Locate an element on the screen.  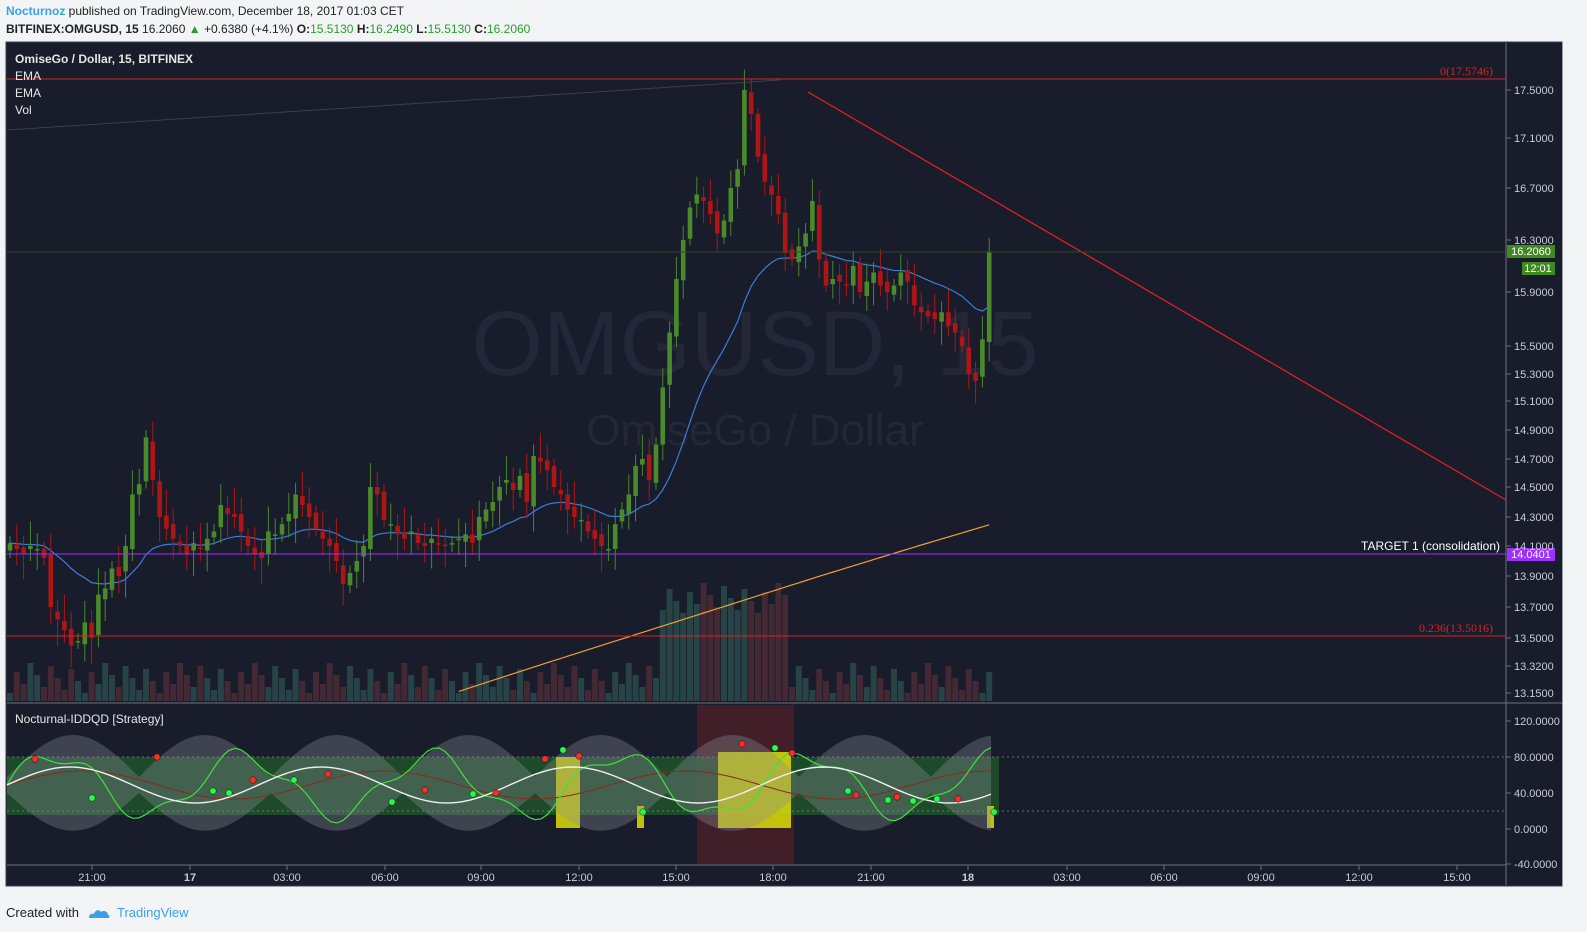
time-tick-label: 21:00 is located at coordinates (92, 878).